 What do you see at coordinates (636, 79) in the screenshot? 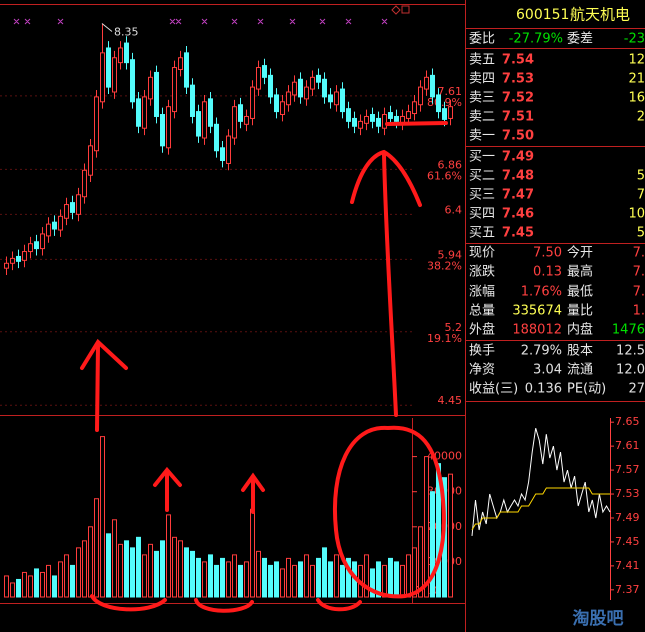
I see `volume: 21` at bounding box center [636, 79].